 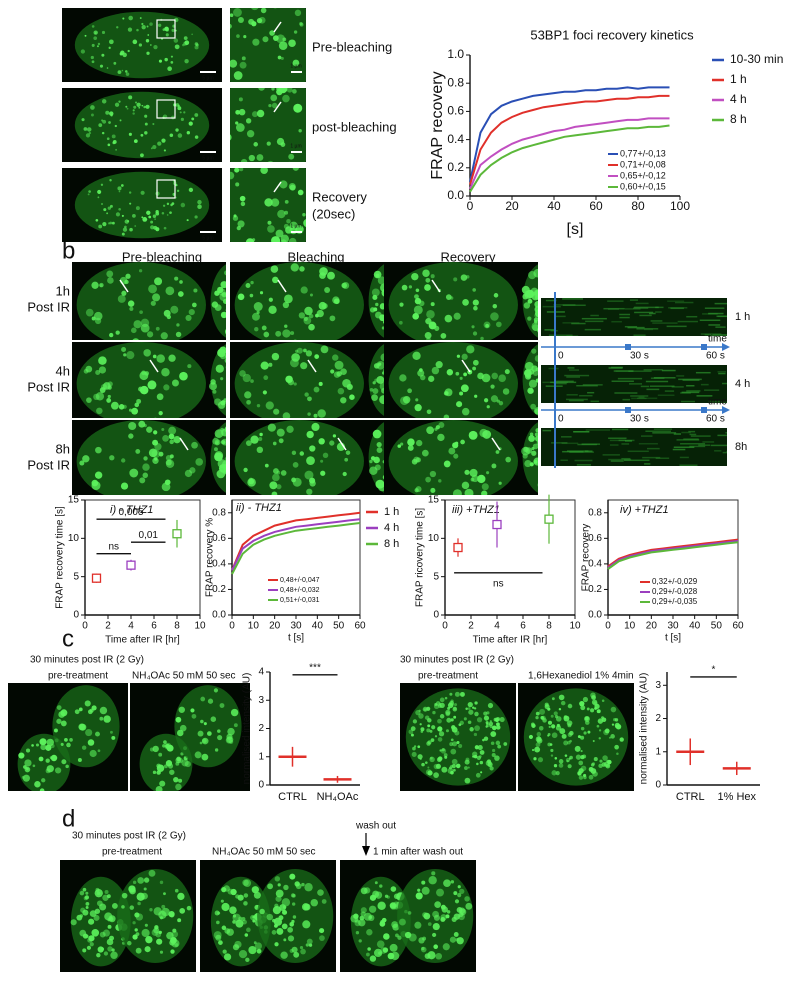 What do you see at coordinates (132, 852) in the screenshot?
I see `image-label: pre-treatment` at bounding box center [132, 852].